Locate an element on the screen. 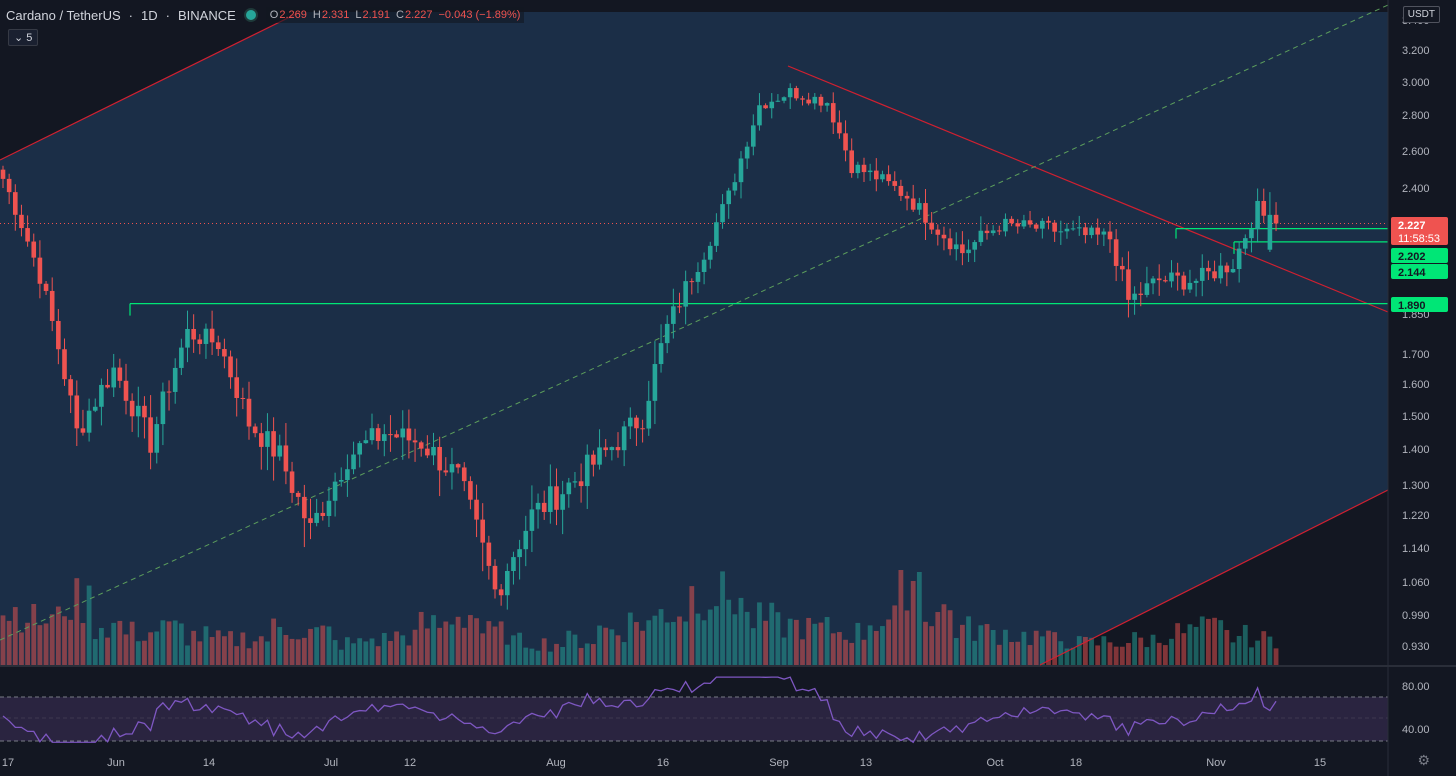 The image size is (1456, 776). x-tick-label: 12 is located at coordinates (410, 763).